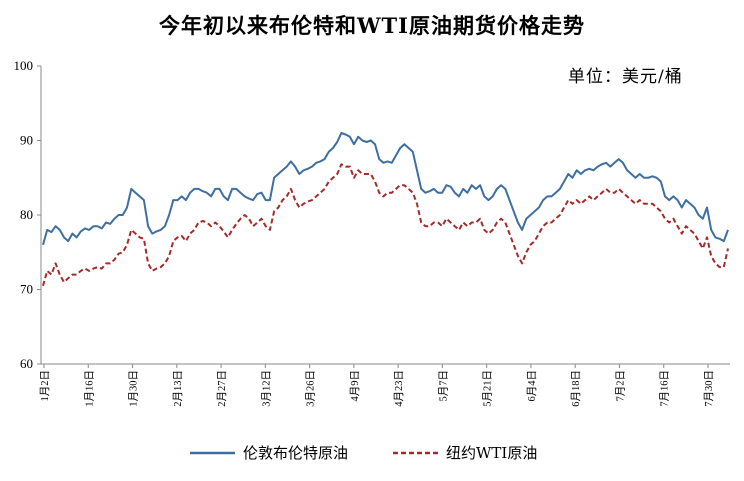  What do you see at coordinates (89, 388) in the screenshot?
I see `x-tick-label: 1月16日` at bounding box center [89, 388].